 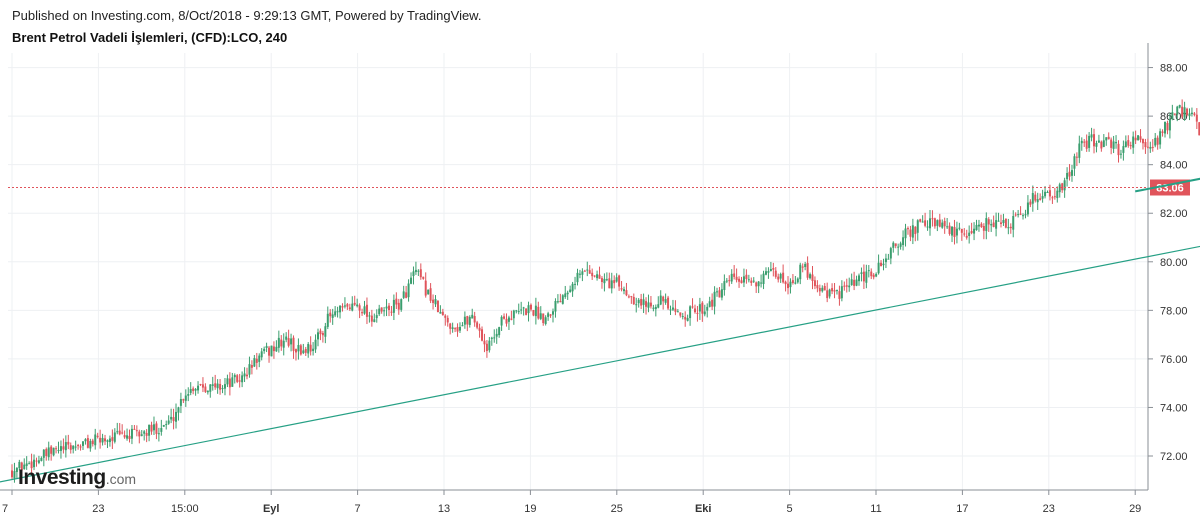 What do you see at coordinates (1049, 509) in the screenshot?
I see `x-tick-label: 23` at bounding box center [1049, 509].